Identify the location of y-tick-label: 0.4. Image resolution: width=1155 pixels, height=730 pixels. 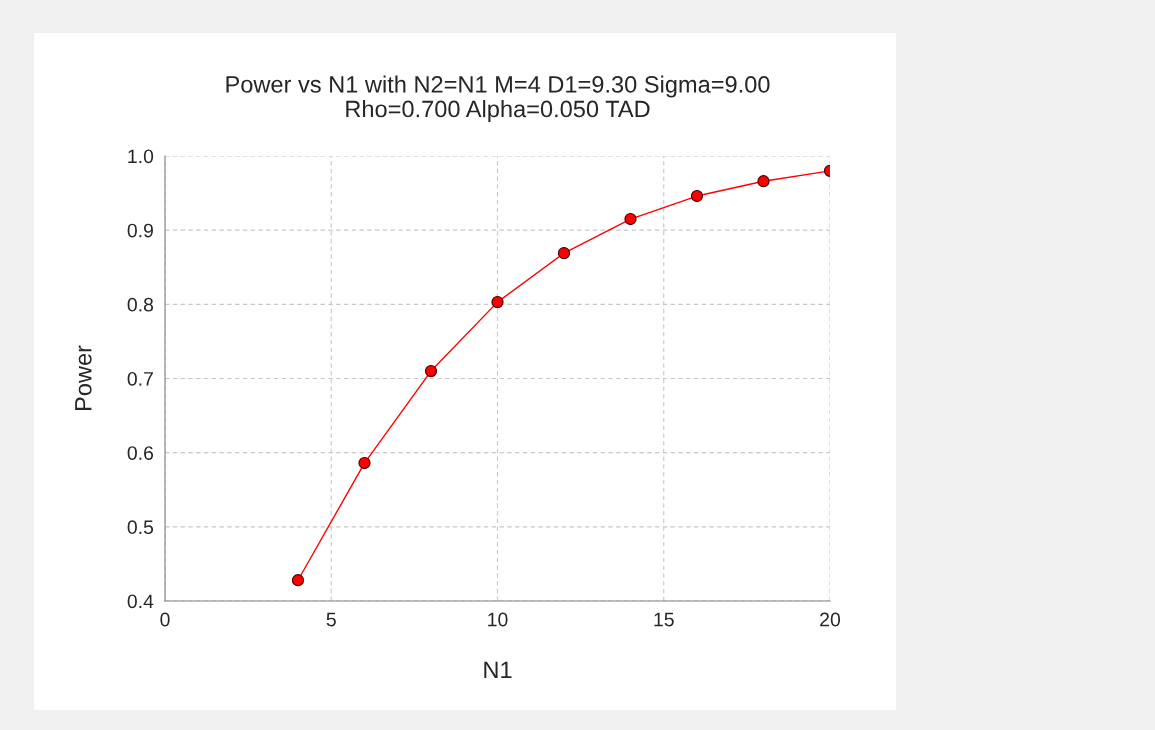
(140, 601).